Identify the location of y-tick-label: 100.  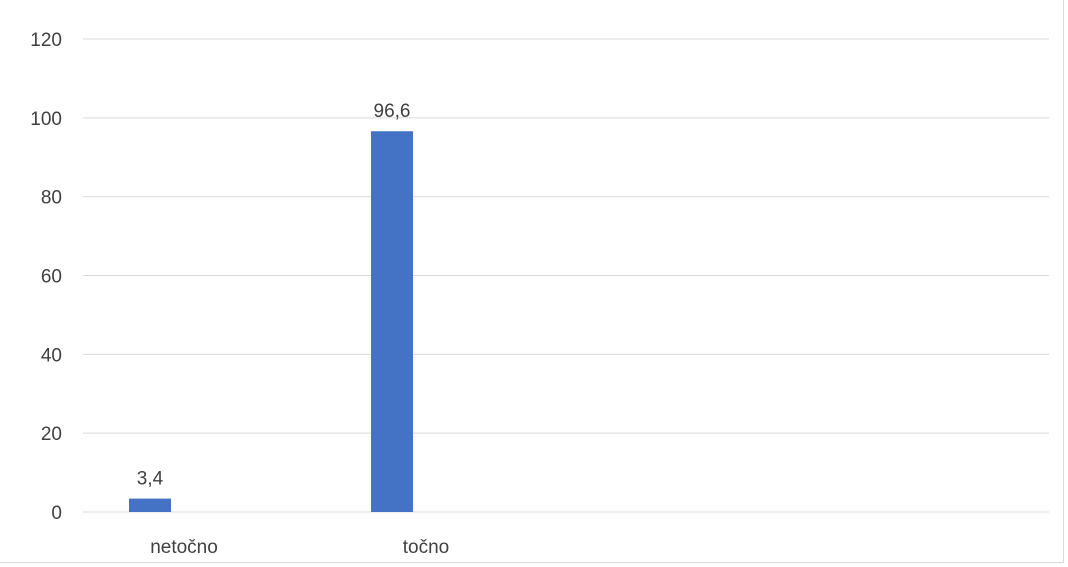
(46, 119).